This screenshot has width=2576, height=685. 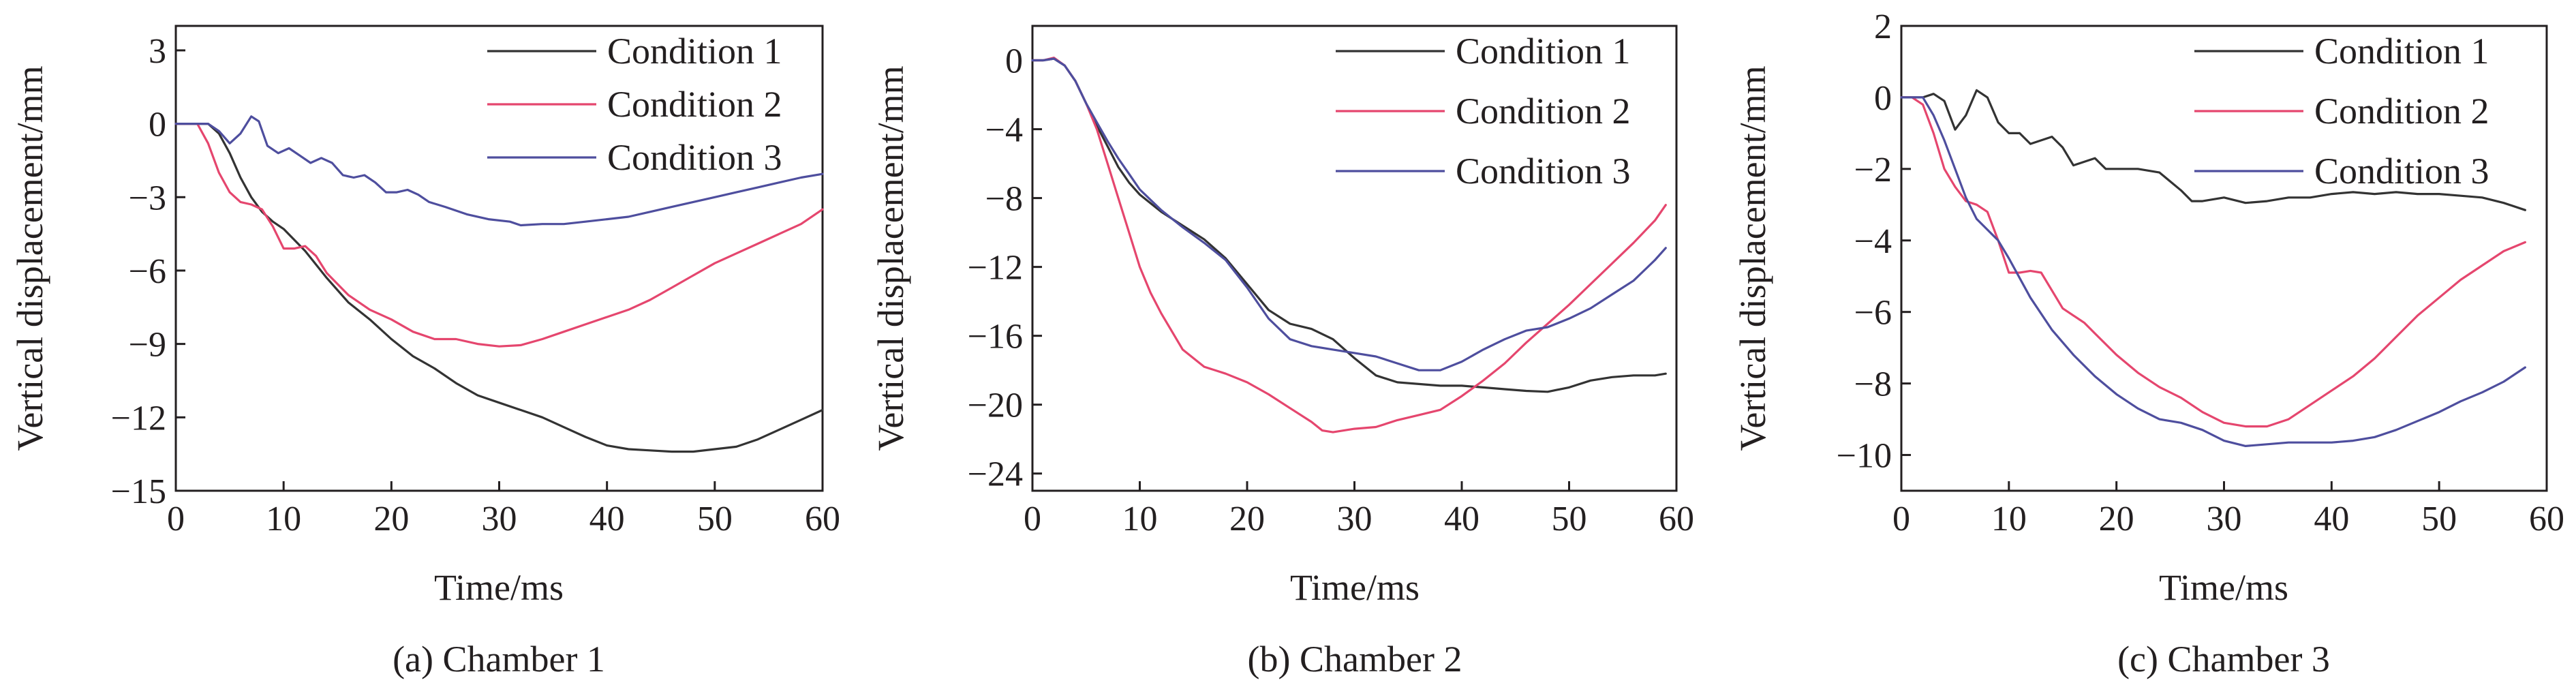 I want to click on y-axis-label-b: Vertical displacement/mm, so click(x=890, y=258).